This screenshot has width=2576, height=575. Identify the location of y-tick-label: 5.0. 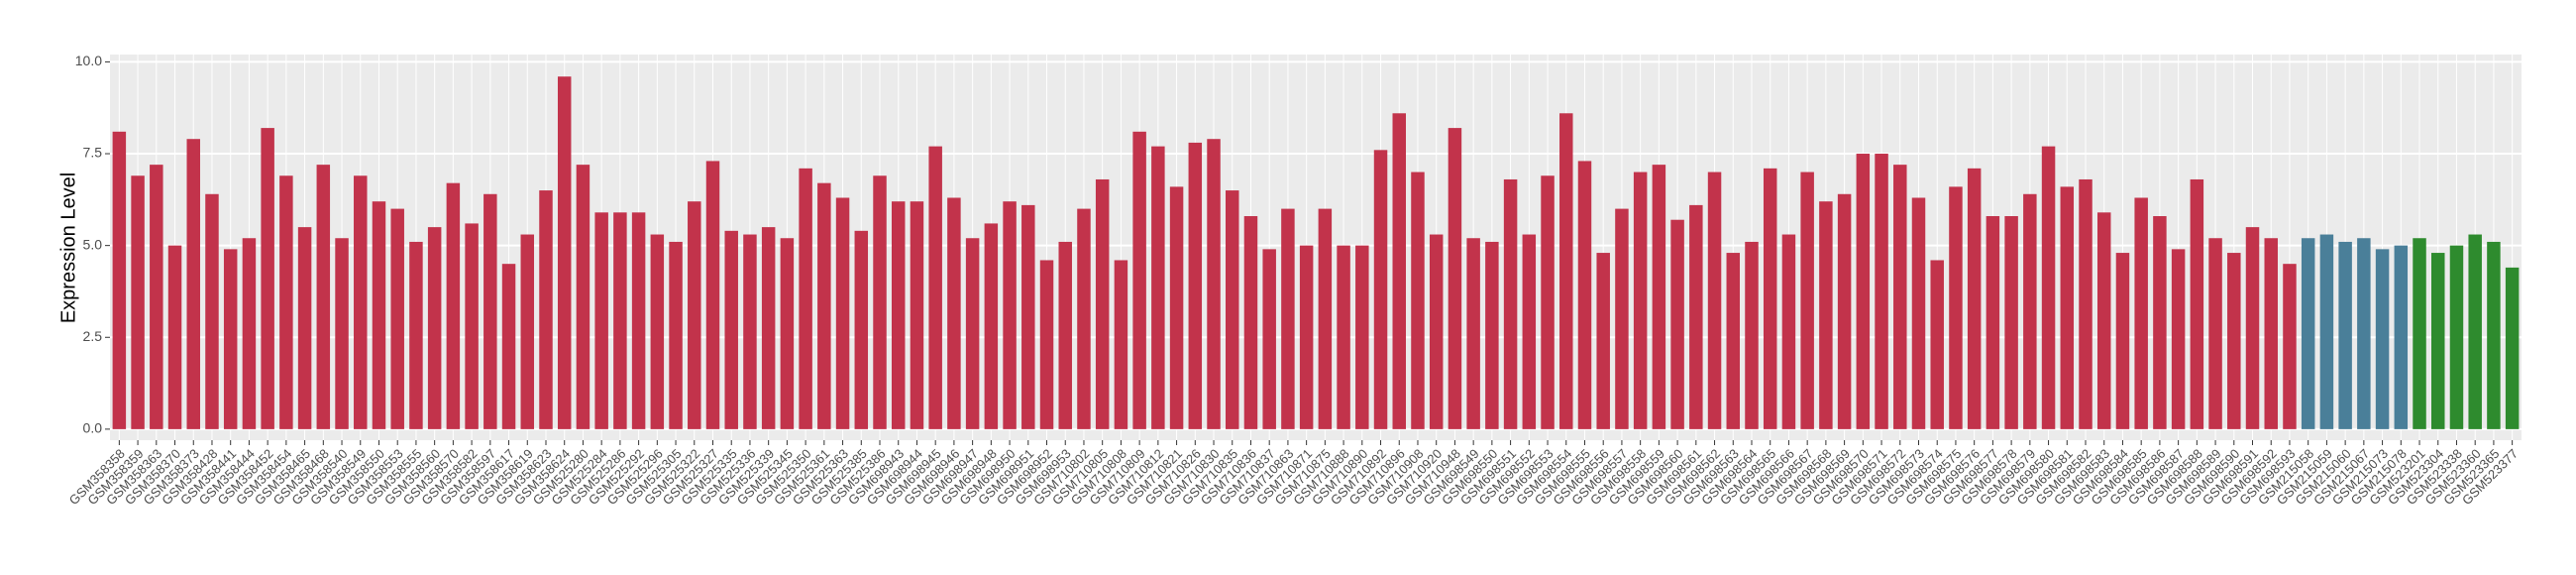
(93, 244).